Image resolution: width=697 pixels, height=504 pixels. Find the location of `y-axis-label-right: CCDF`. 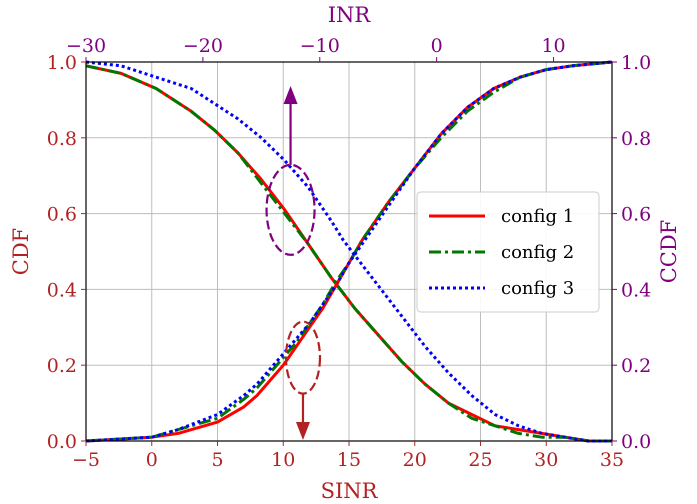

y-axis-label-right: CCDF is located at coordinates (669, 252).